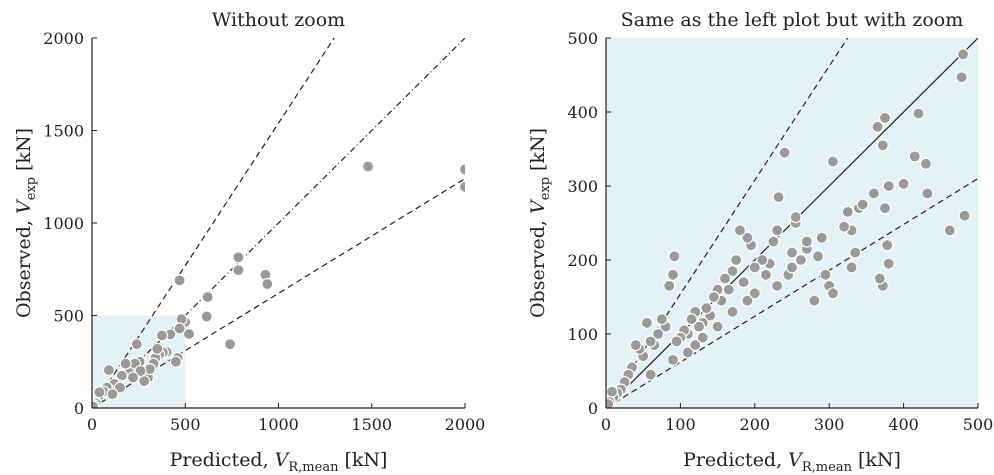 This screenshot has height=475, width=994. I want to click on x-tick-label: 2000, so click(465, 424).